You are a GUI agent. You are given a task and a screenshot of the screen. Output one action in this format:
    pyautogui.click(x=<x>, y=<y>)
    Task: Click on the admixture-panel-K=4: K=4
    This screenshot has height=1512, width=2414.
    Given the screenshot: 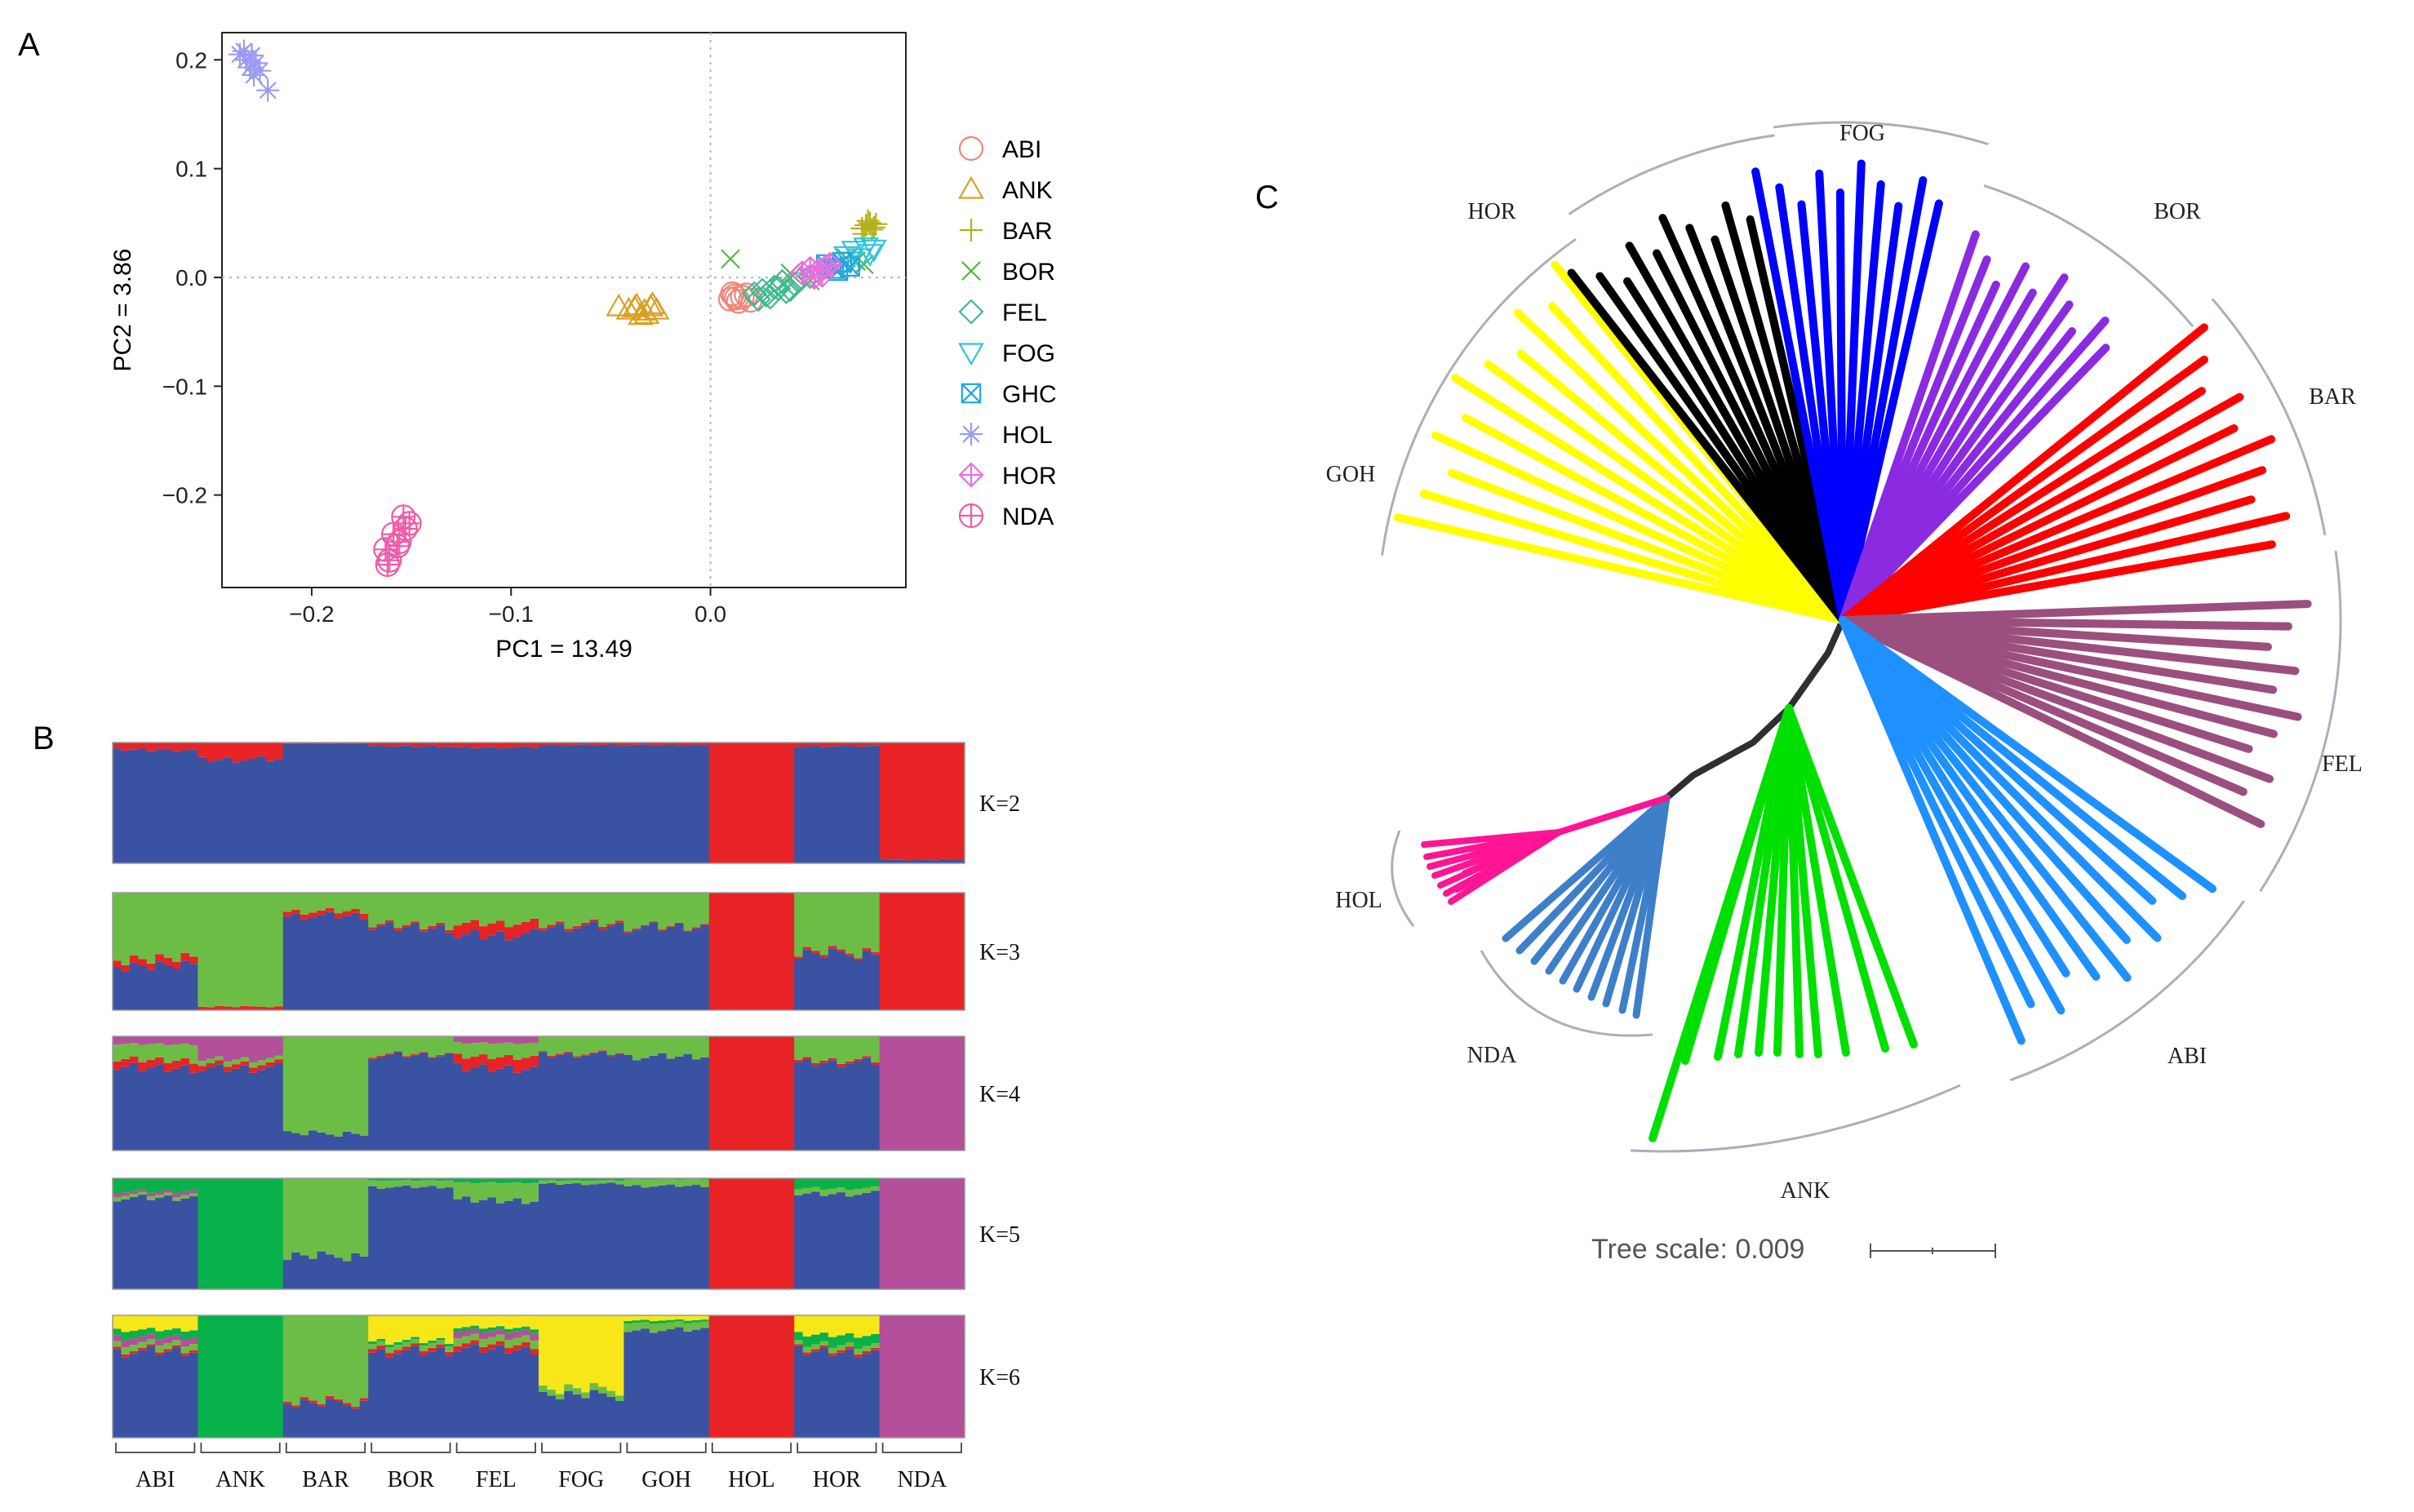 What is the action you would take?
    pyautogui.click(x=566, y=1093)
    